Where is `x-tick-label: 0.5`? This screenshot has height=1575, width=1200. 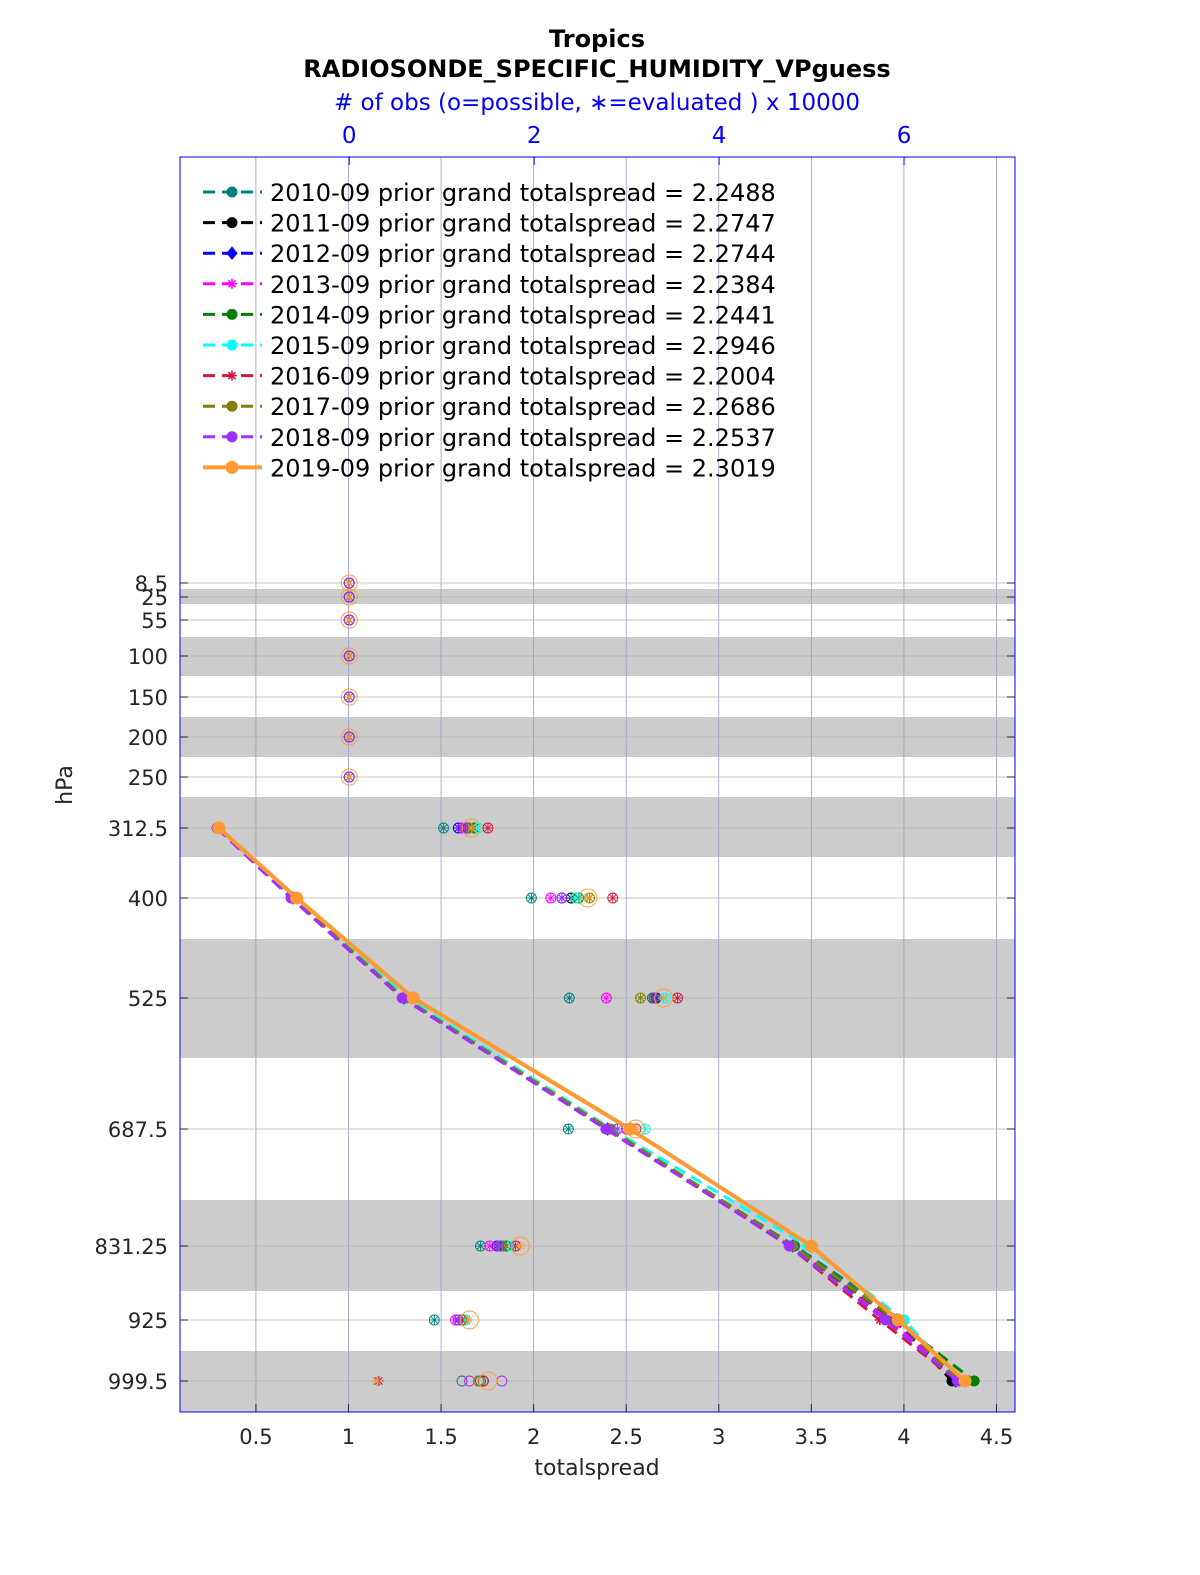
x-tick-label: 0.5 is located at coordinates (255, 1437).